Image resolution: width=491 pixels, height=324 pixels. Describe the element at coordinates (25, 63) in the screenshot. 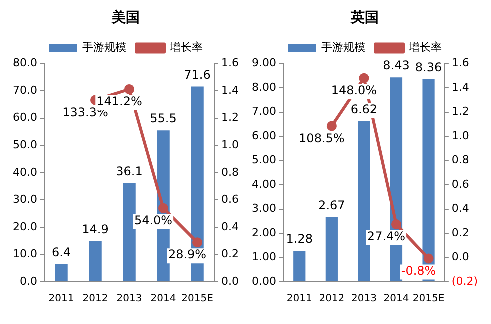

I see `y-tick-label: 80.0` at that location.